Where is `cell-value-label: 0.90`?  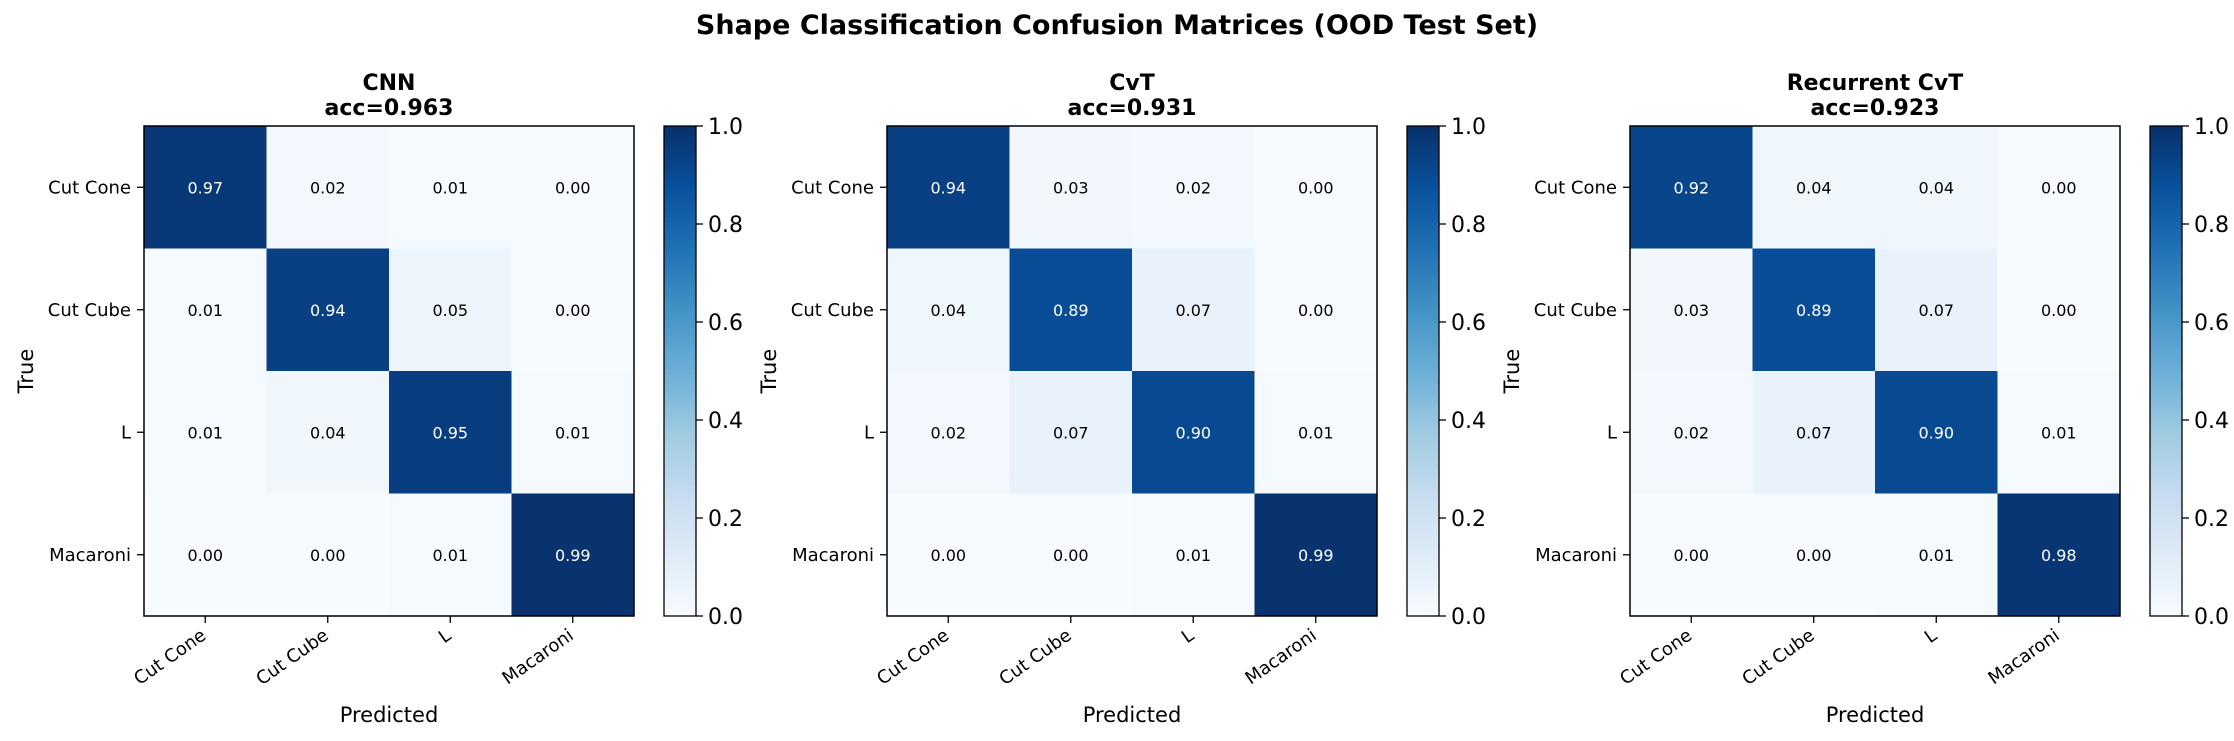 cell-value-label: 0.90 is located at coordinates (1193, 432).